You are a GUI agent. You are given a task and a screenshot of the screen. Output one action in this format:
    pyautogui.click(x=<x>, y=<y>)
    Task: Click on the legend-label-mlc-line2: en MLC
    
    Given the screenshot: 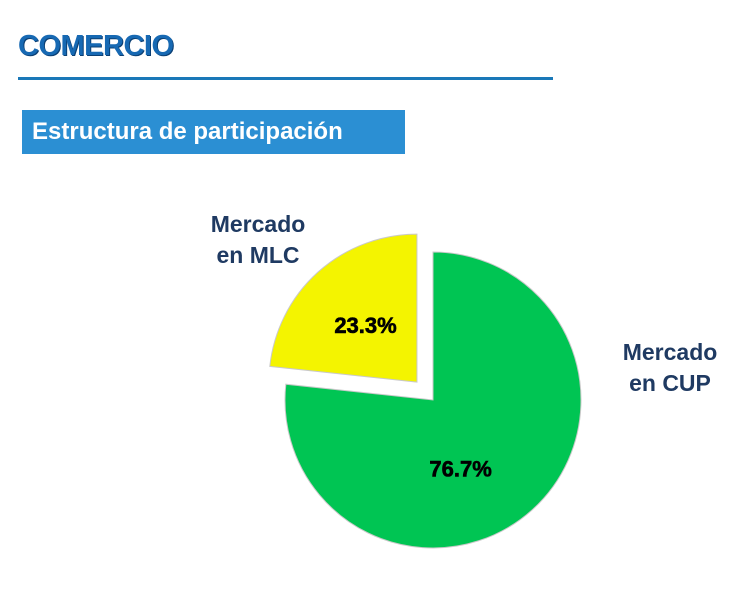 What is the action you would take?
    pyautogui.click(x=258, y=255)
    